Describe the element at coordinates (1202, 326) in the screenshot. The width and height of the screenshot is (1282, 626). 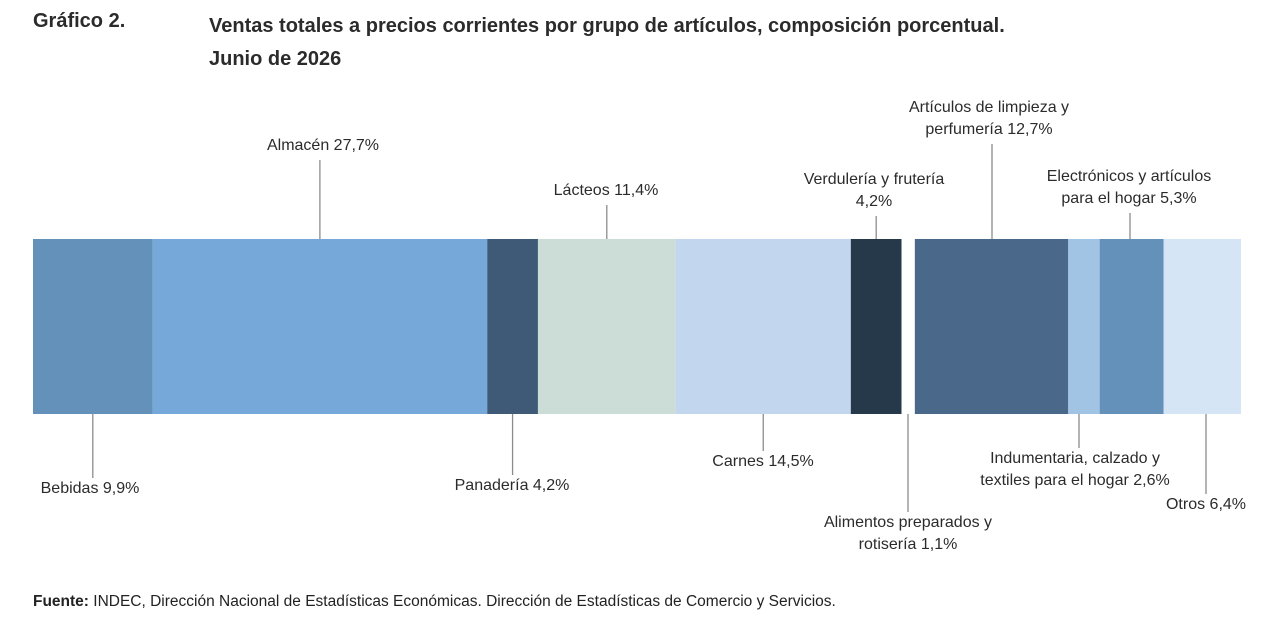
I see `bar-segment-otros` at that location.